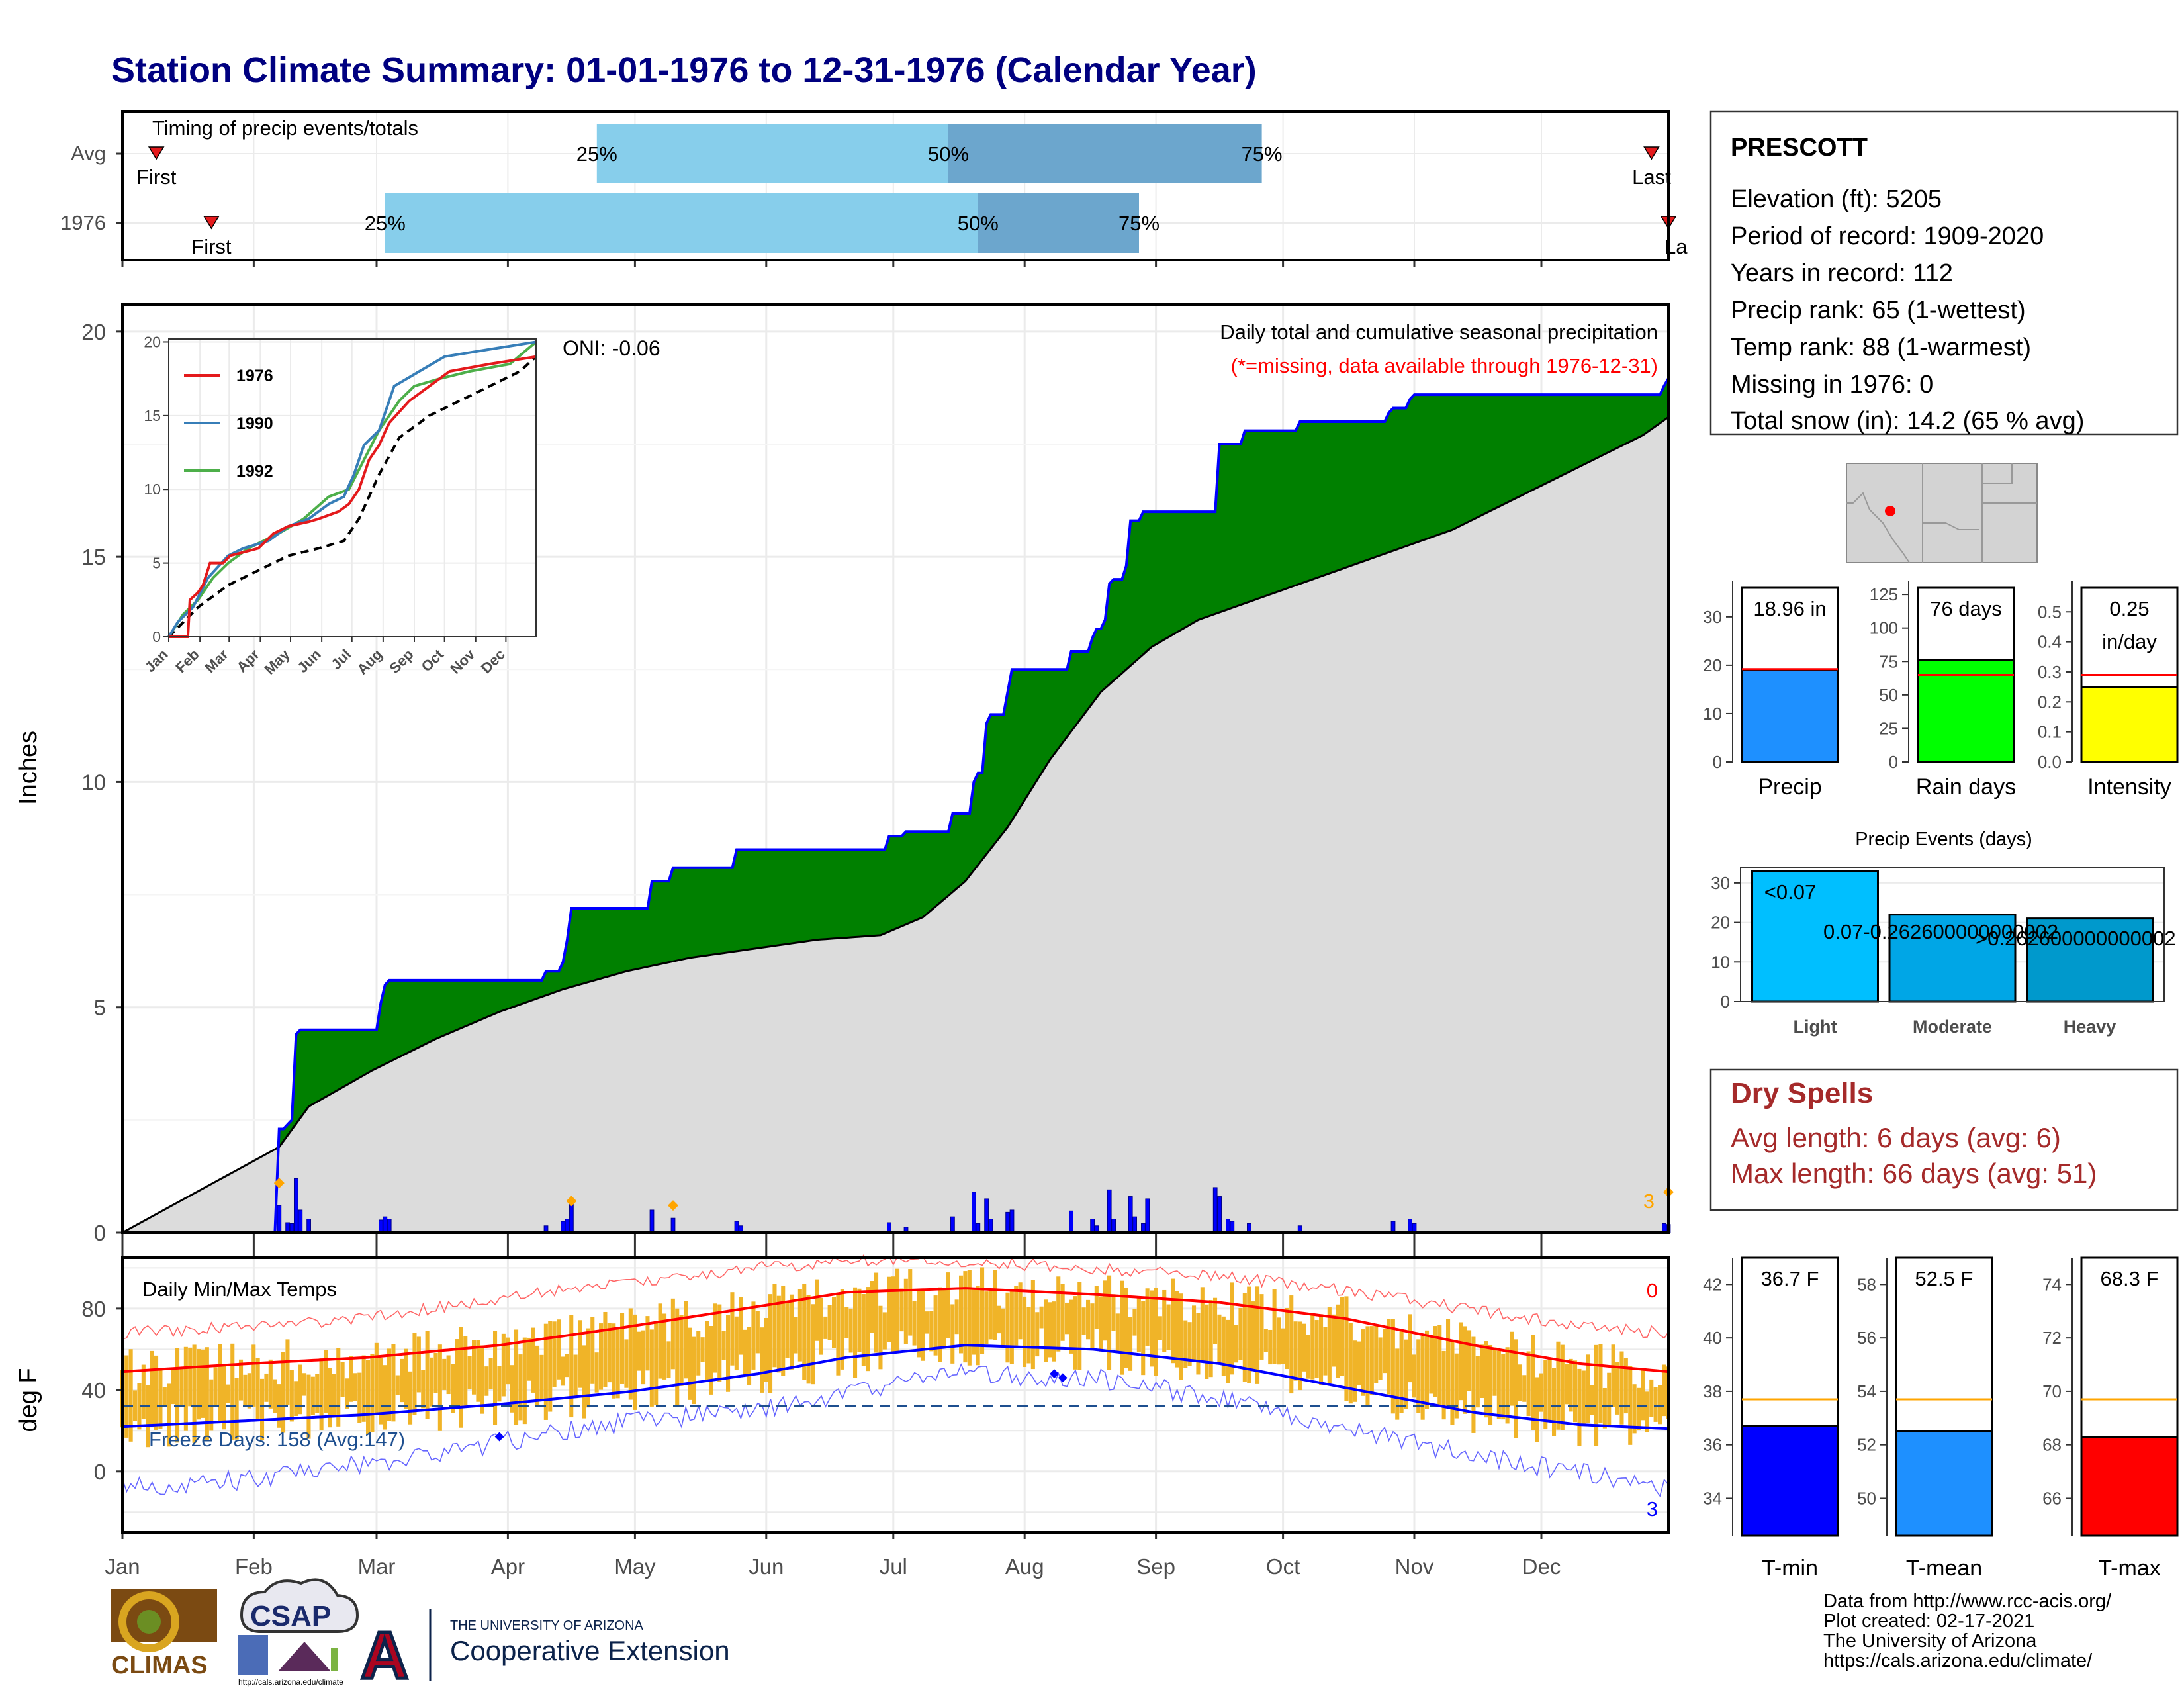  I want to click on timing-p25-label: 25%, so click(596, 153).